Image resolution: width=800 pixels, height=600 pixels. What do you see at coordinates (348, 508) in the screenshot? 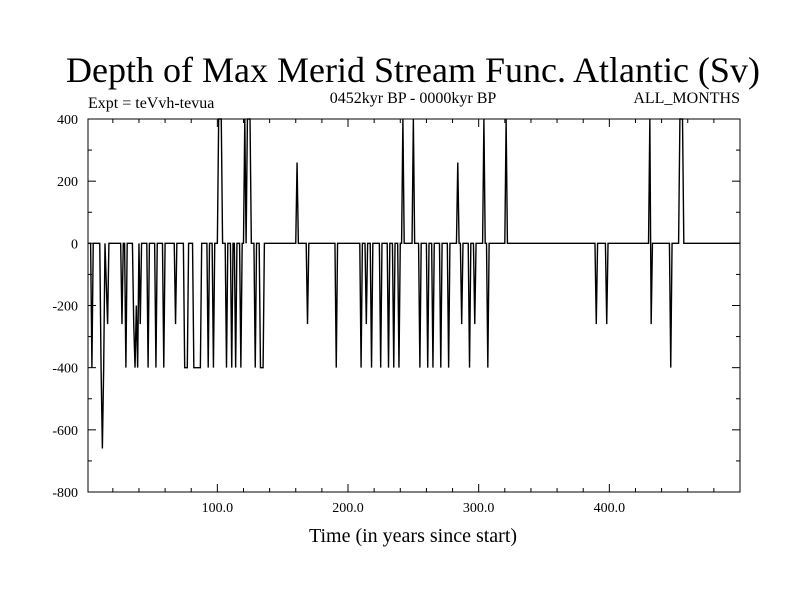
I see `x-tick-label: 200.0` at bounding box center [348, 508].